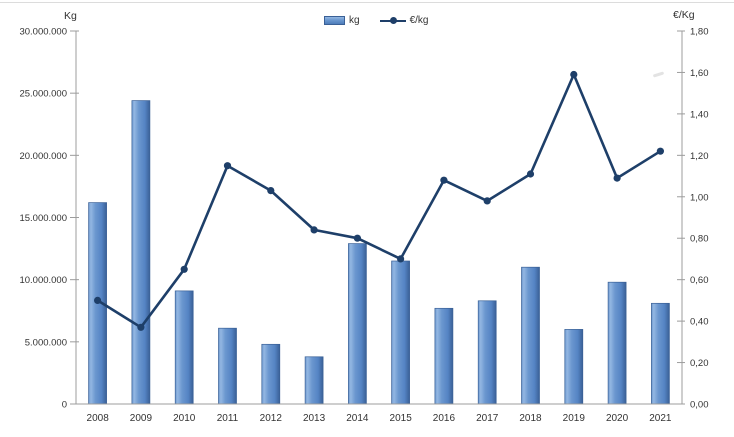  Describe the element at coordinates (141, 252) in the screenshot. I see `bar-2009` at that location.